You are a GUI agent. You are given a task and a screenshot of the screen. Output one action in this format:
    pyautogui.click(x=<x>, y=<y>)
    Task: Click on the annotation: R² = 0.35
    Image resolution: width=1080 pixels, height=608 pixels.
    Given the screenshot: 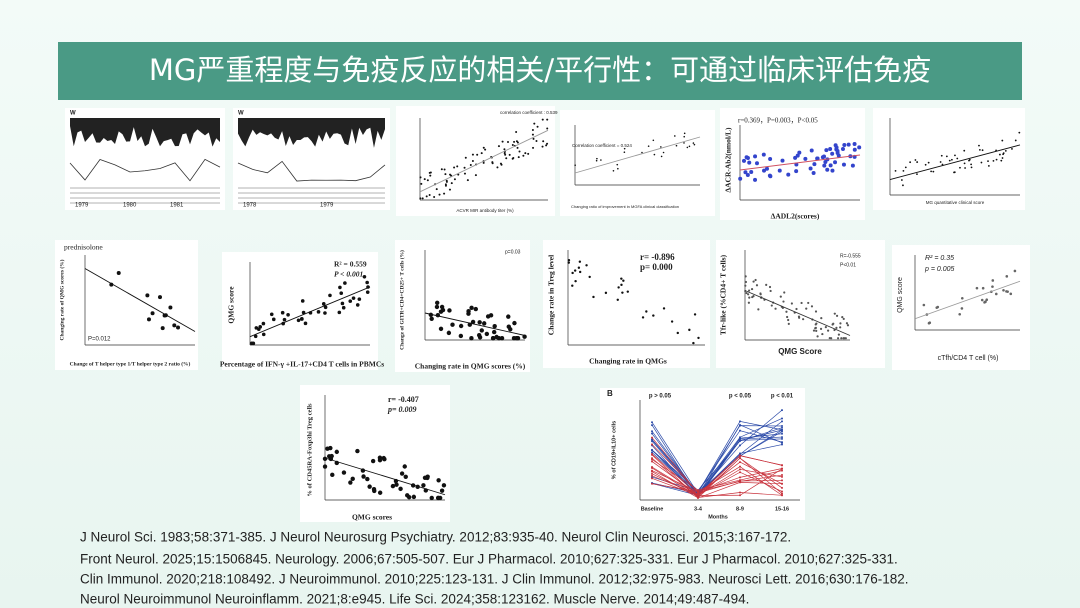 What is the action you would take?
    pyautogui.click(x=939, y=258)
    